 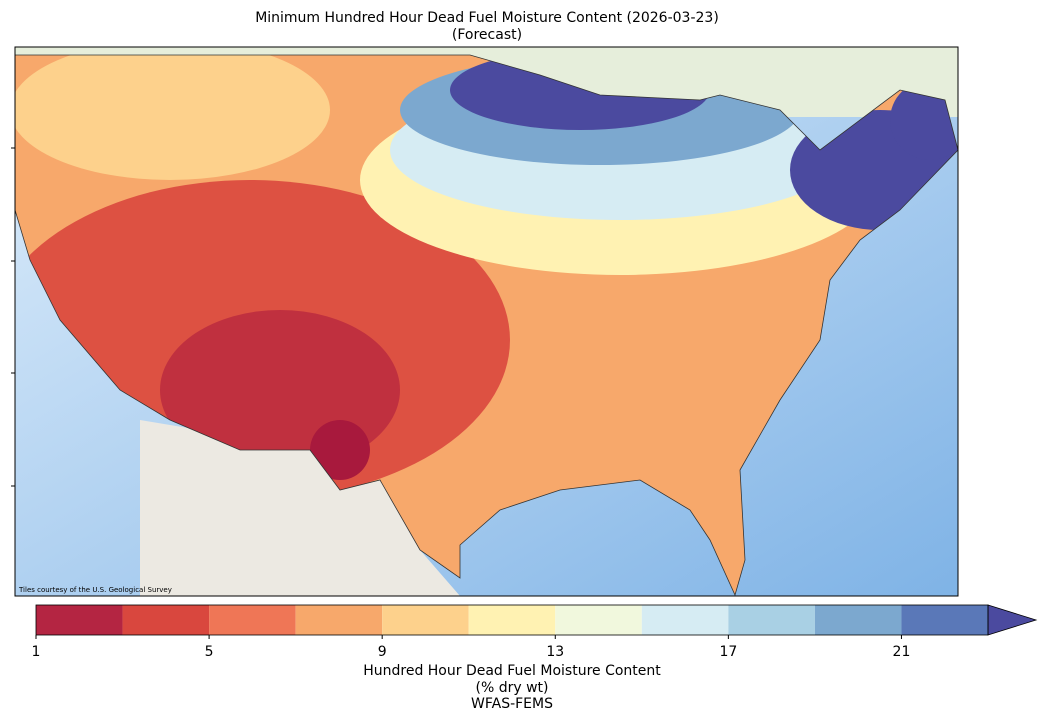 I want to click on colorbar-tick-label: 13, so click(x=555, y=652).